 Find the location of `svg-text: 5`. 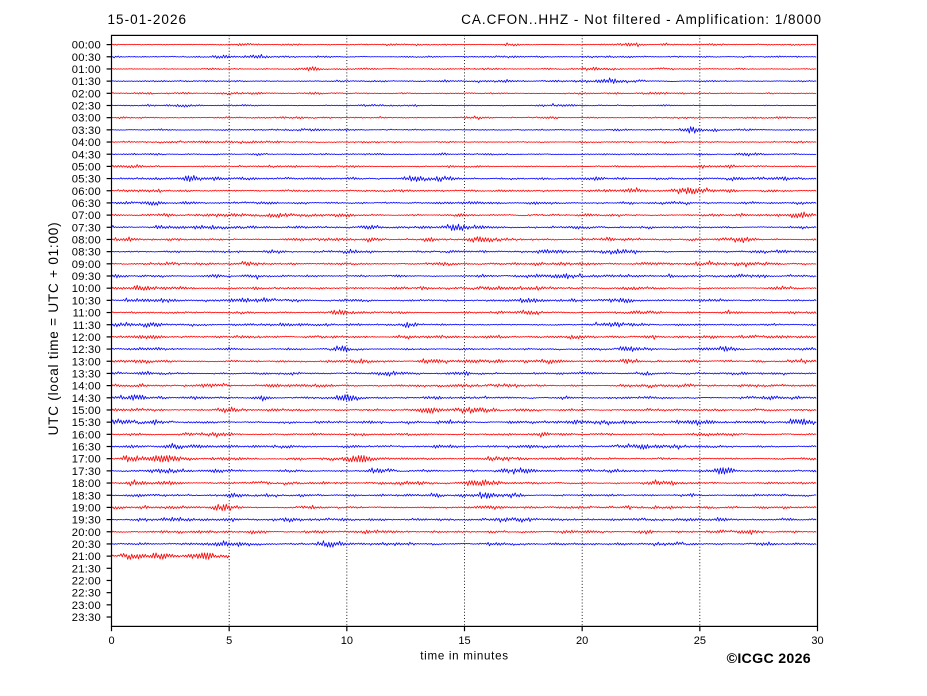

svg-text: 5 is located at coordinates (229, 641).